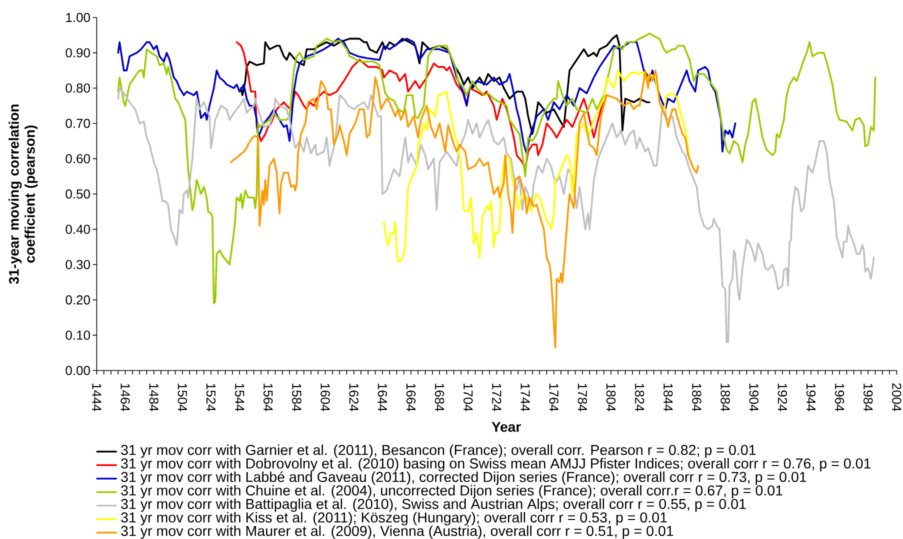 The height and width of the screenshot is (539, 903). Describe the element at coordinates (525, 398) in the screenshot. I see `x-tick-label: 1744` at that location.